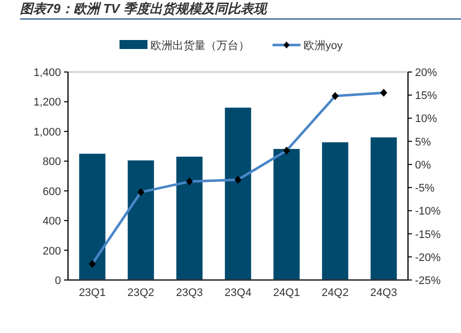  What do you see at coordinates (200, 45) in the screenshot?
I see `legend-label: 欧洲出货量（万台）` at bounding box center [200, 45].